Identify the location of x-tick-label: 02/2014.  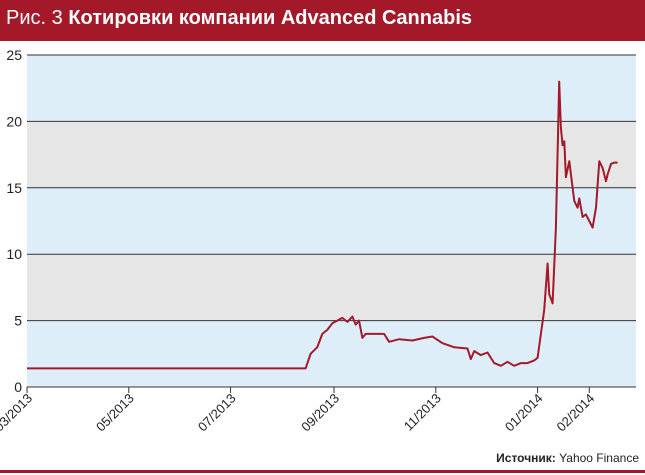
(576, 413).